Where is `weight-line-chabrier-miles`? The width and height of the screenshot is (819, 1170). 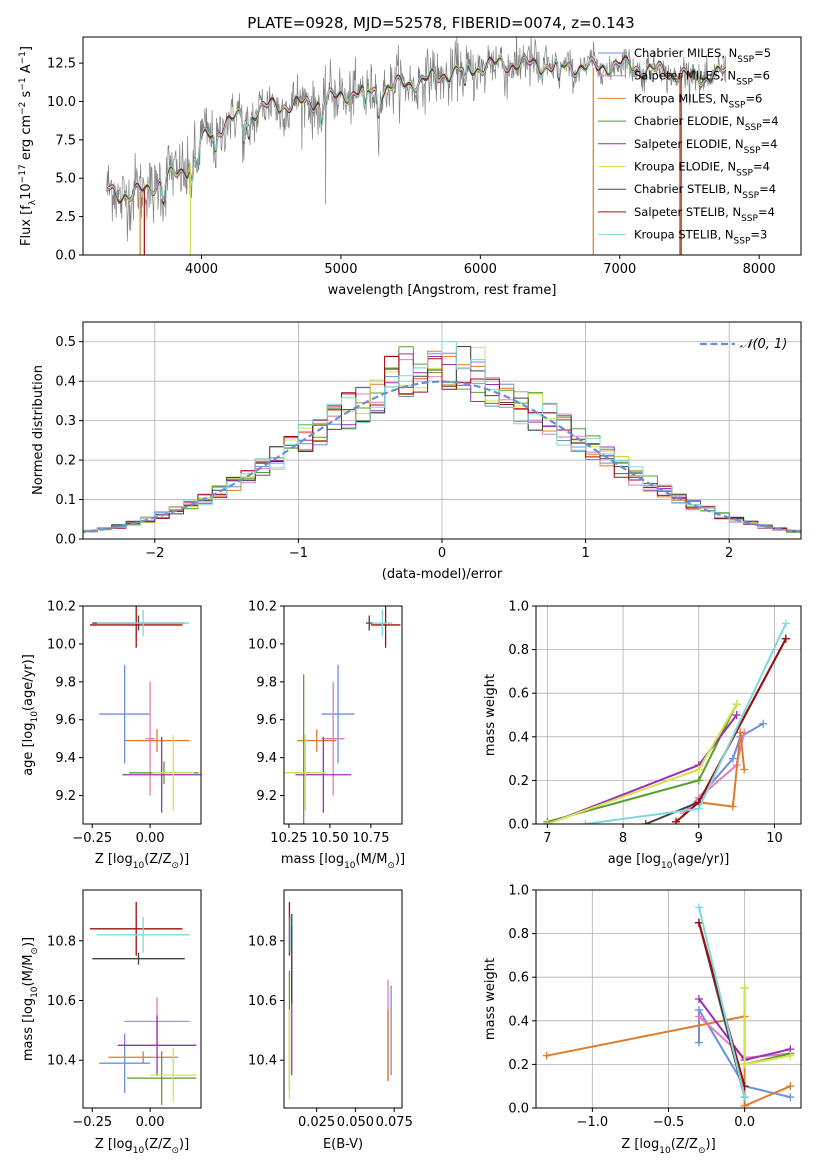 weight-line-chabrier-miles is located at coordinates (731, 760).